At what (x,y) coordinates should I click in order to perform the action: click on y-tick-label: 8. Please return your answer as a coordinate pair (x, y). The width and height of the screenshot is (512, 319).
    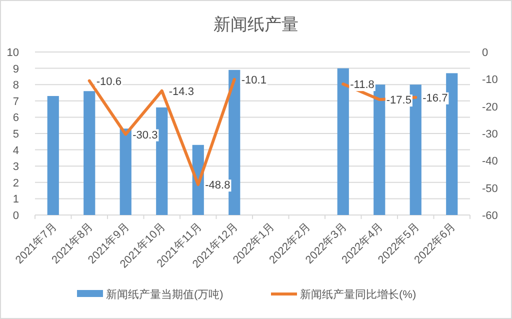
    Looking at the image, I should click on (15, 86).